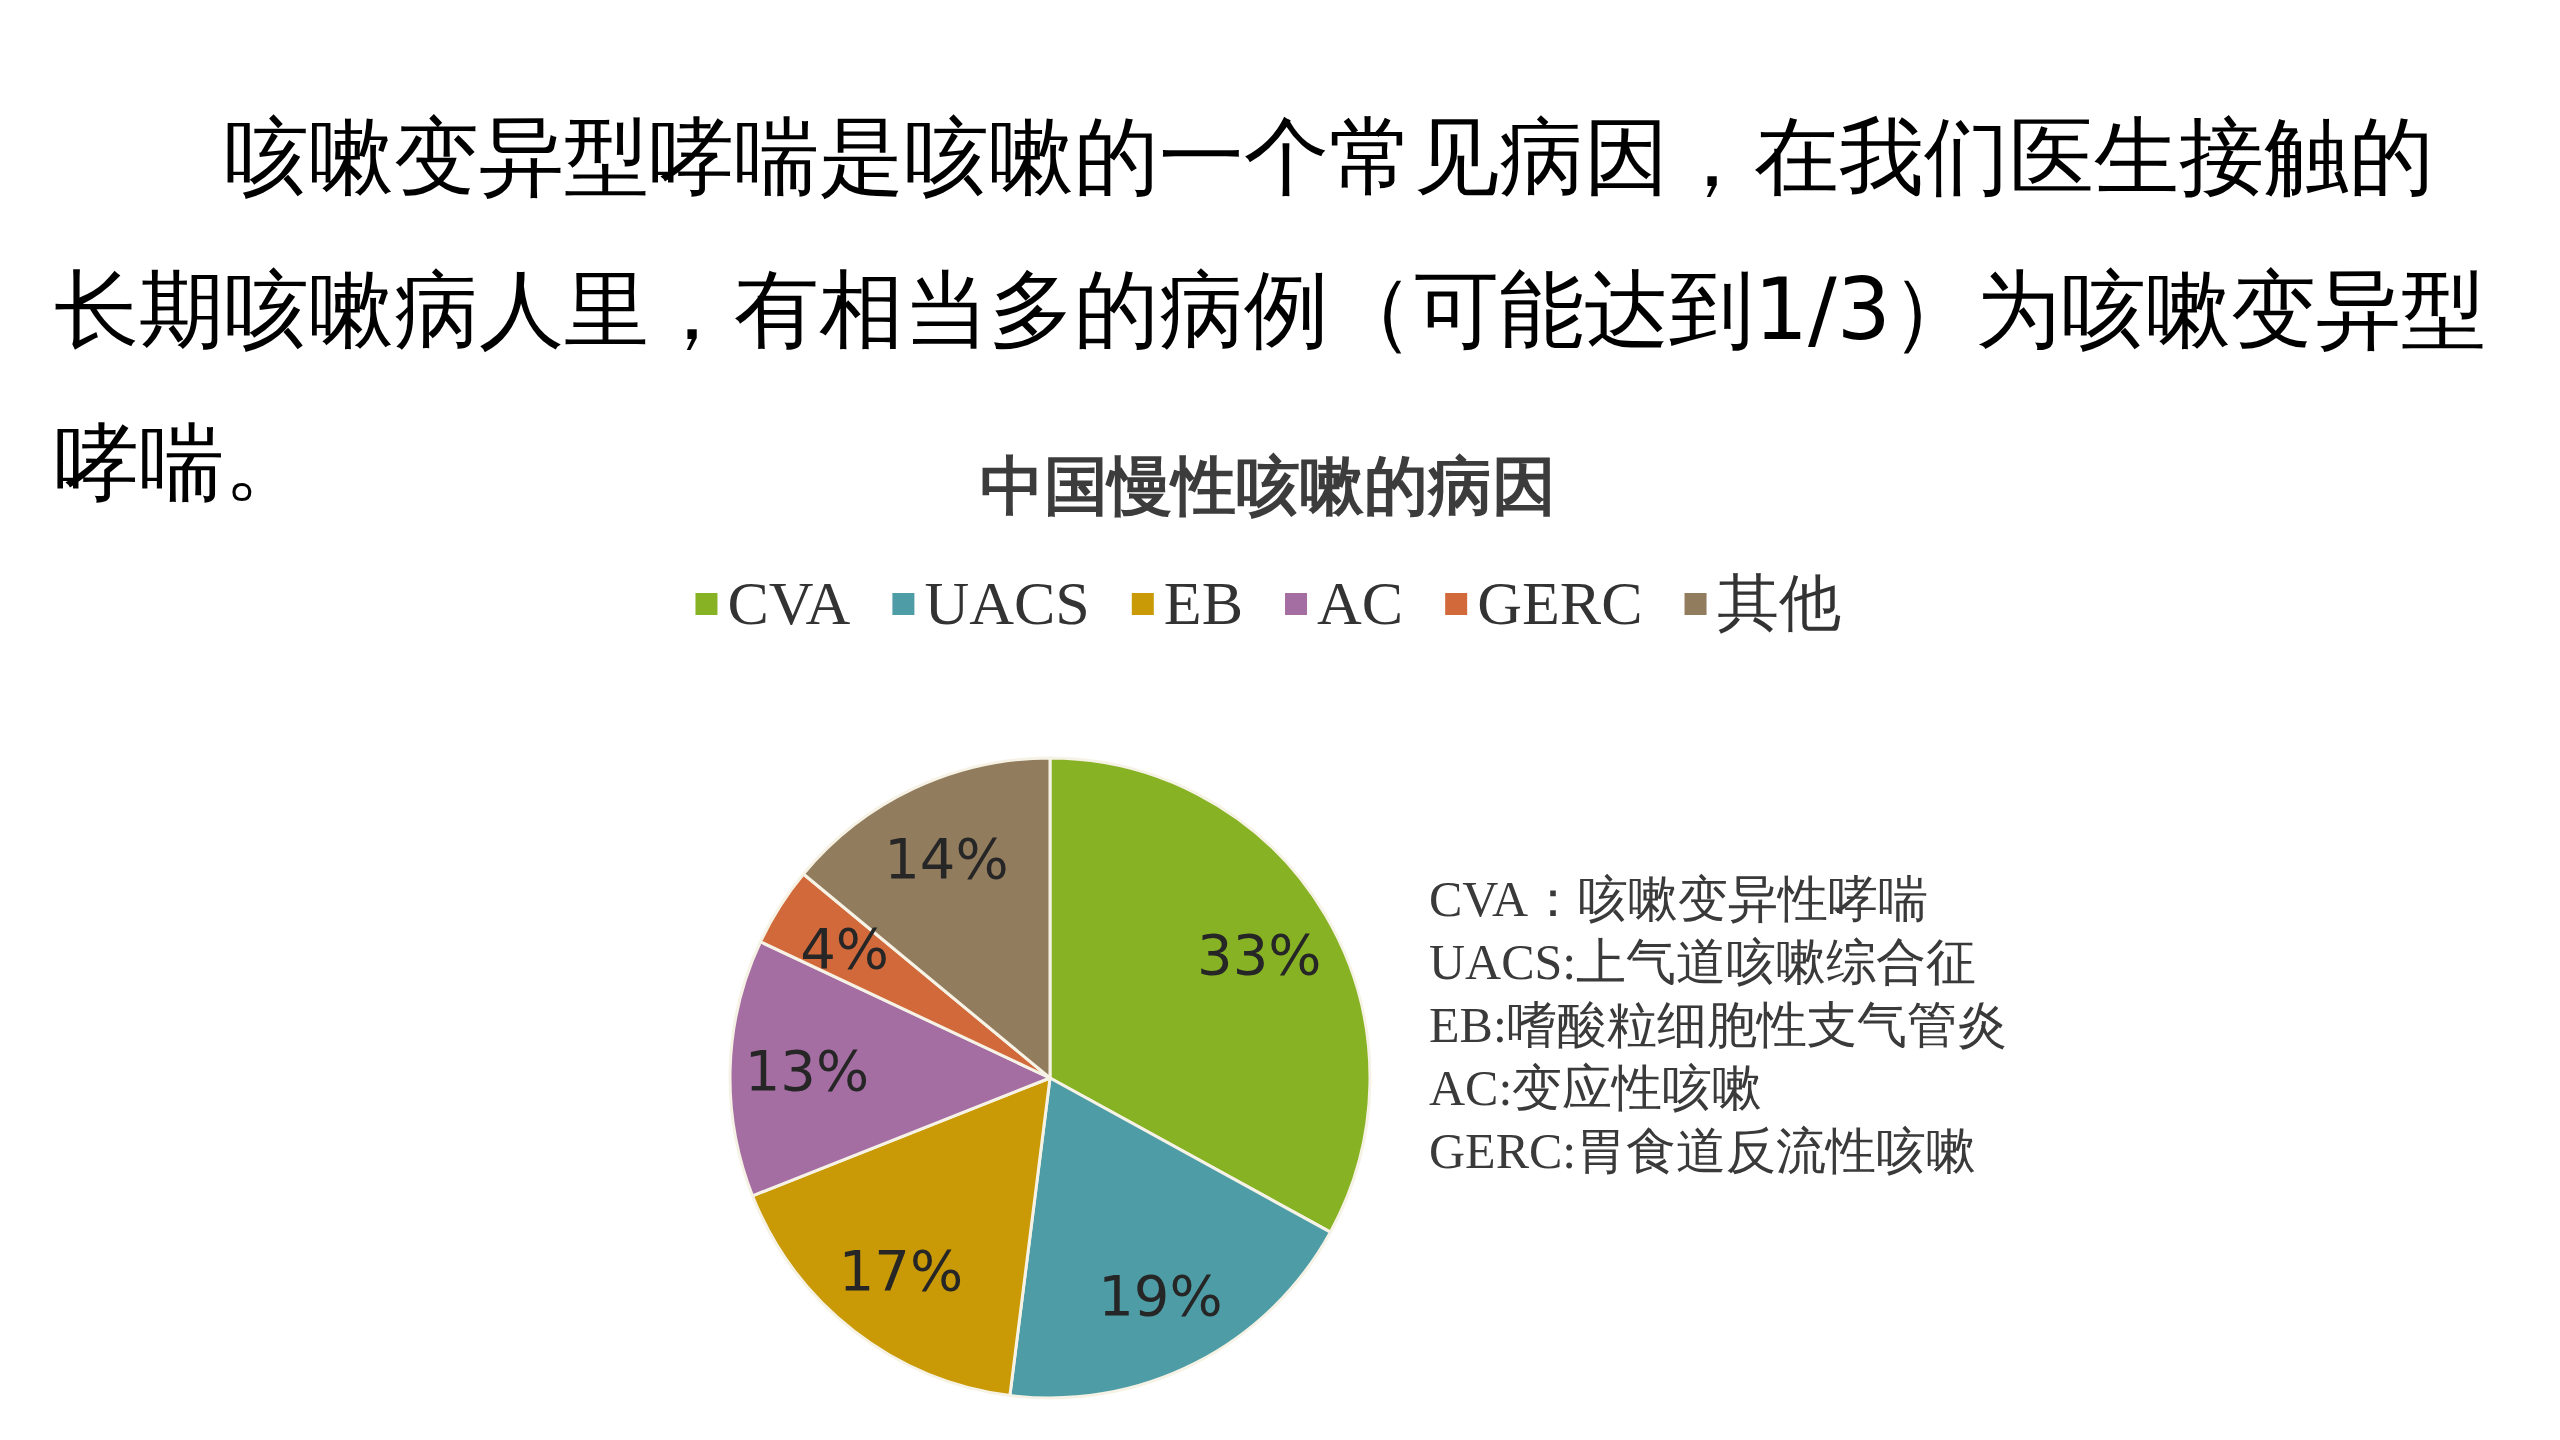  Describe the element at coordinates (1718, 1025) in the screenshot. I see `annotation: EB:嗜酸粒细胞性支气管炎` at that location.